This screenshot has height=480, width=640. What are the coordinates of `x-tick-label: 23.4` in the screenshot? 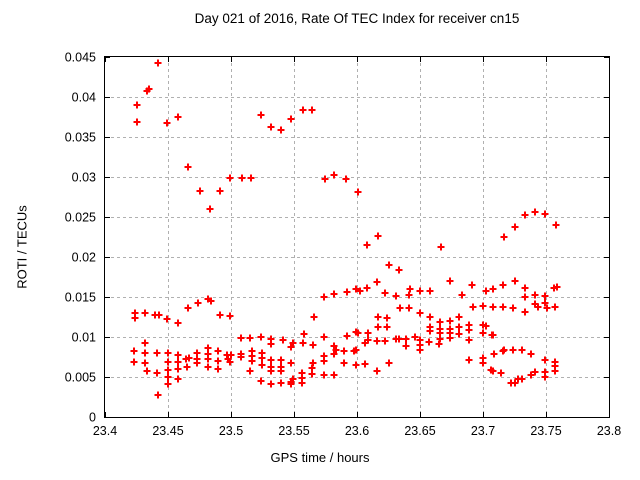 It's located at (105, 431).